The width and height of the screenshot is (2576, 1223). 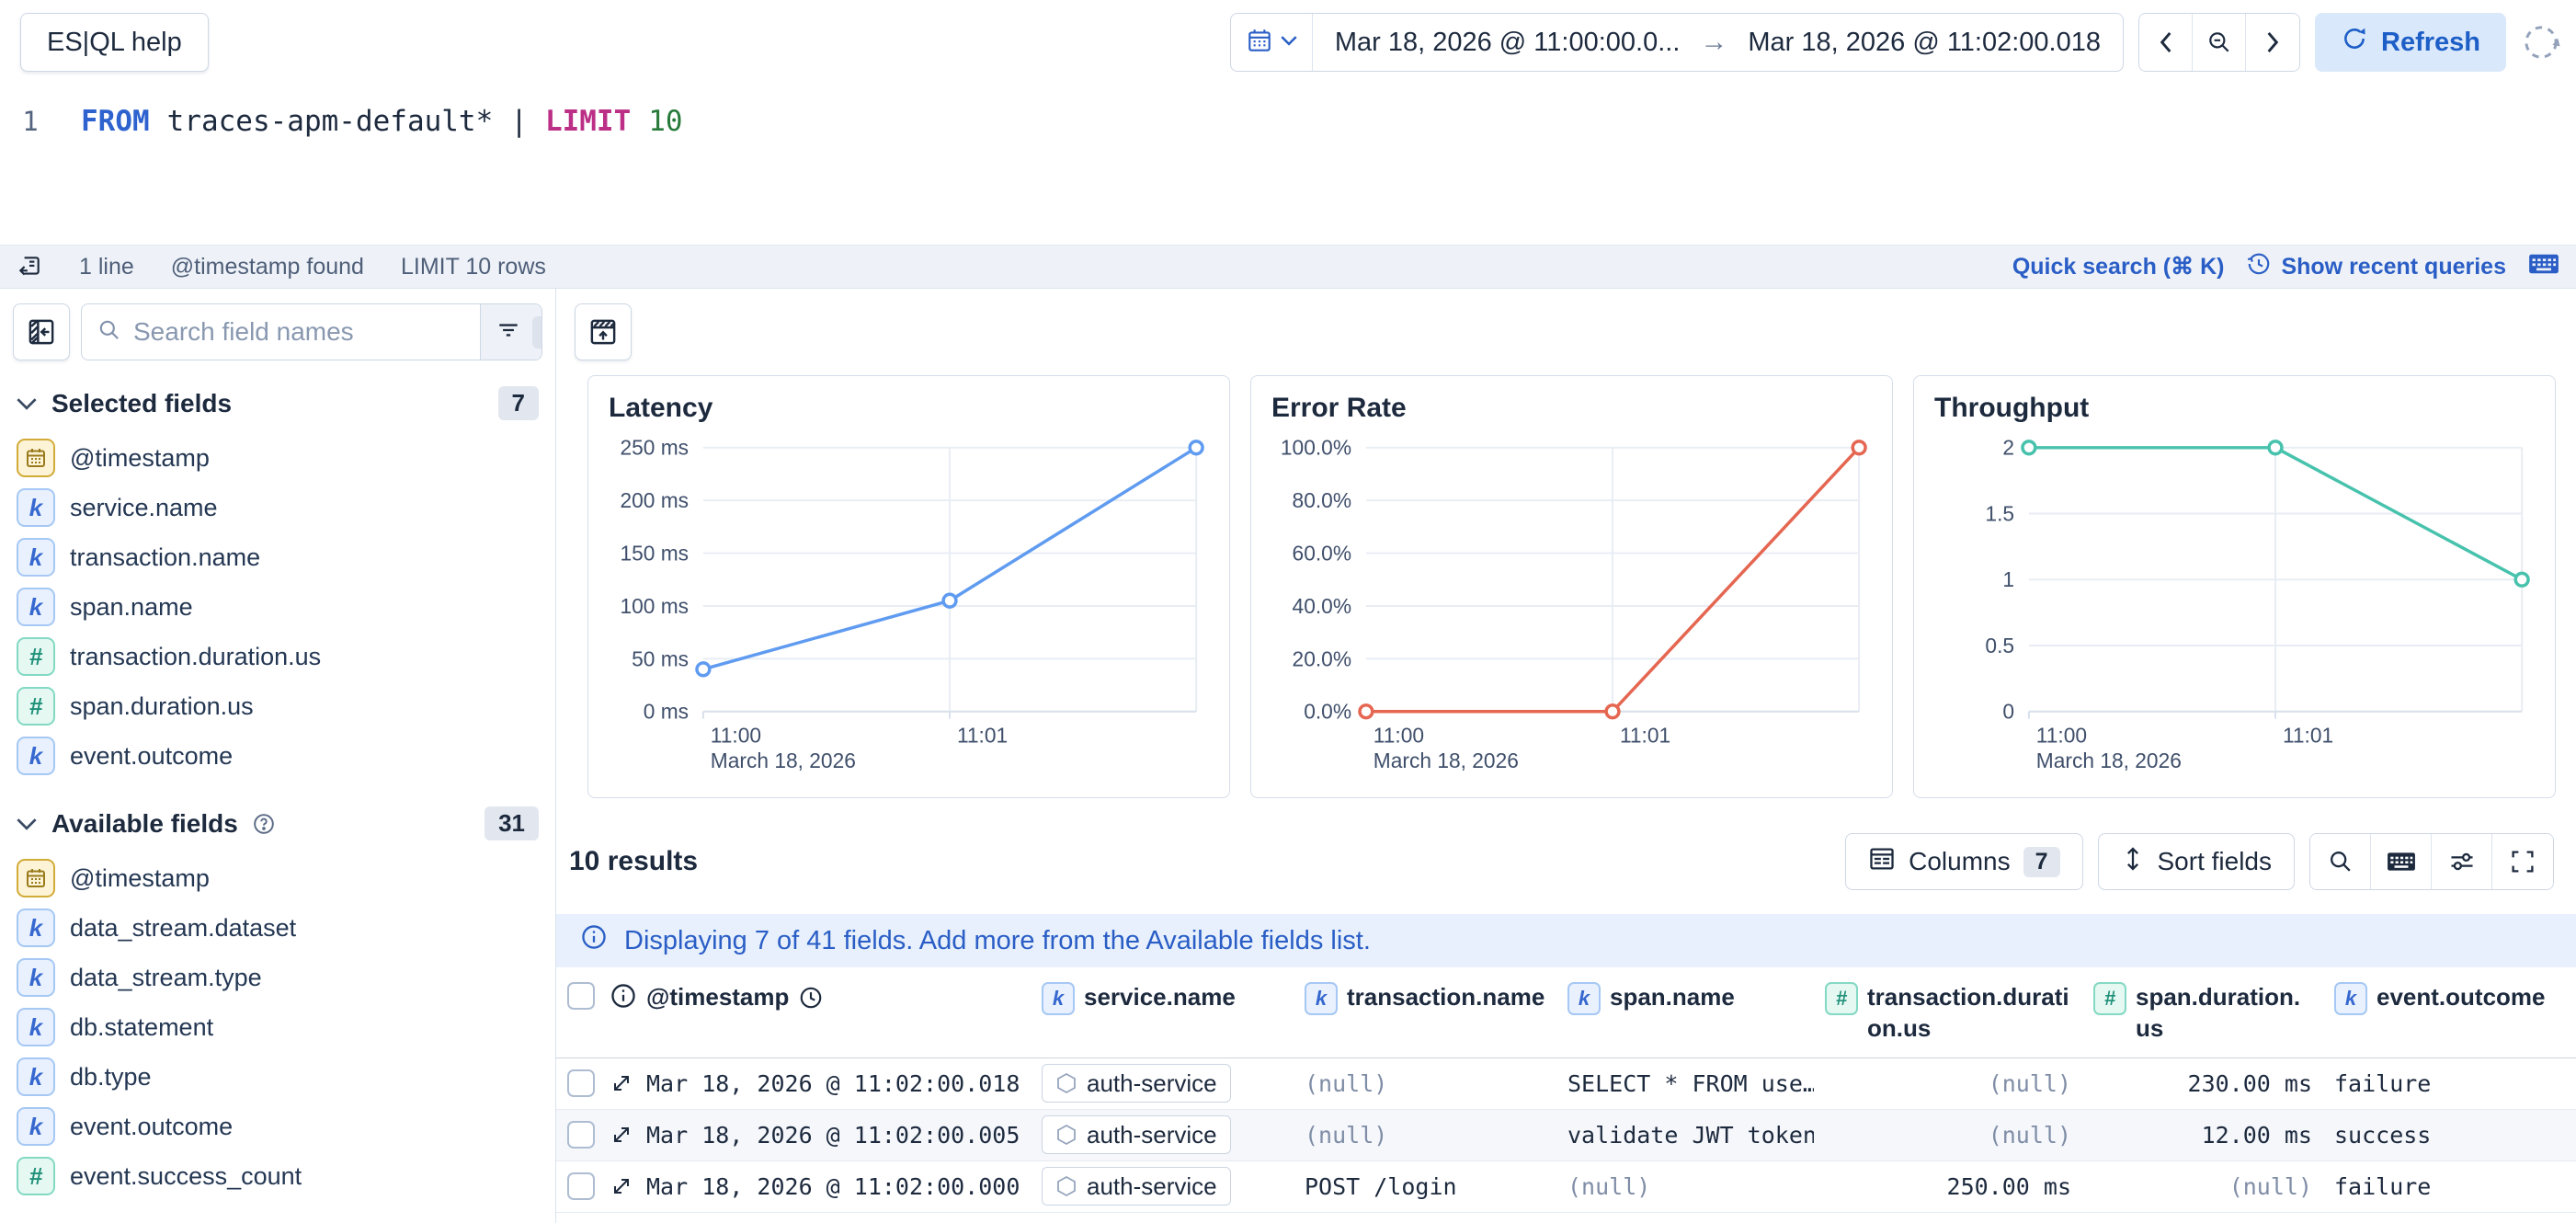 I want to click on field-item-data-stream-dataset: k data_stream.dataset, so click(x=277, y=928).